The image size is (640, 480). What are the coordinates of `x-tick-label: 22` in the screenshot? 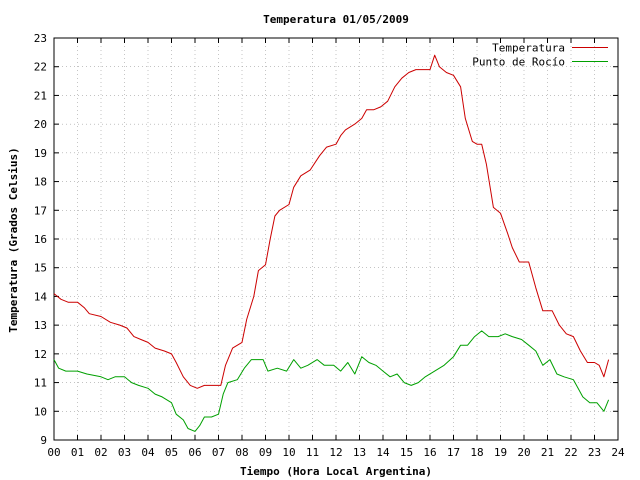 It's located at (570, 452).